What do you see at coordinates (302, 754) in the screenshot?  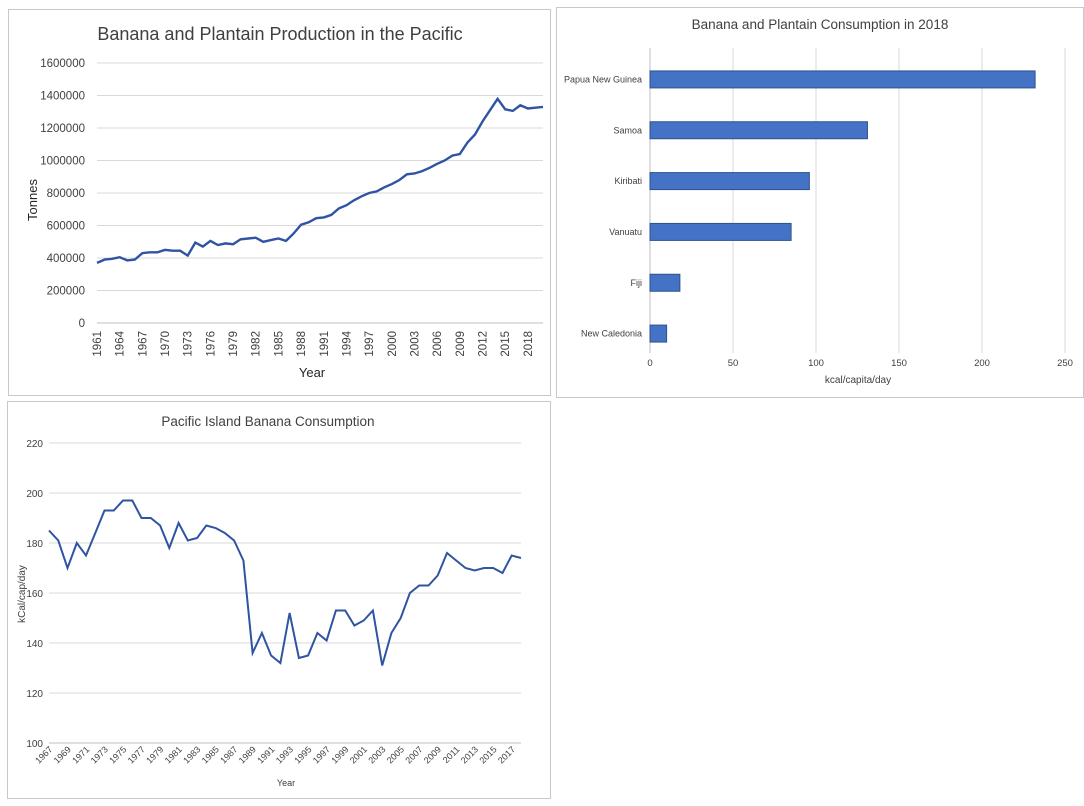 I see `x-tick-label: 1995` at bounding box center [302, 754].